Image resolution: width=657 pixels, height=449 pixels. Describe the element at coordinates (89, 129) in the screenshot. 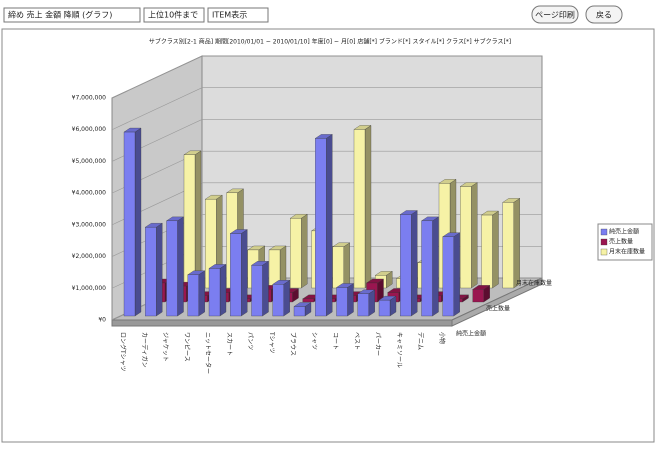

I see `y-tick-label: ¥6,000,000` at that location.